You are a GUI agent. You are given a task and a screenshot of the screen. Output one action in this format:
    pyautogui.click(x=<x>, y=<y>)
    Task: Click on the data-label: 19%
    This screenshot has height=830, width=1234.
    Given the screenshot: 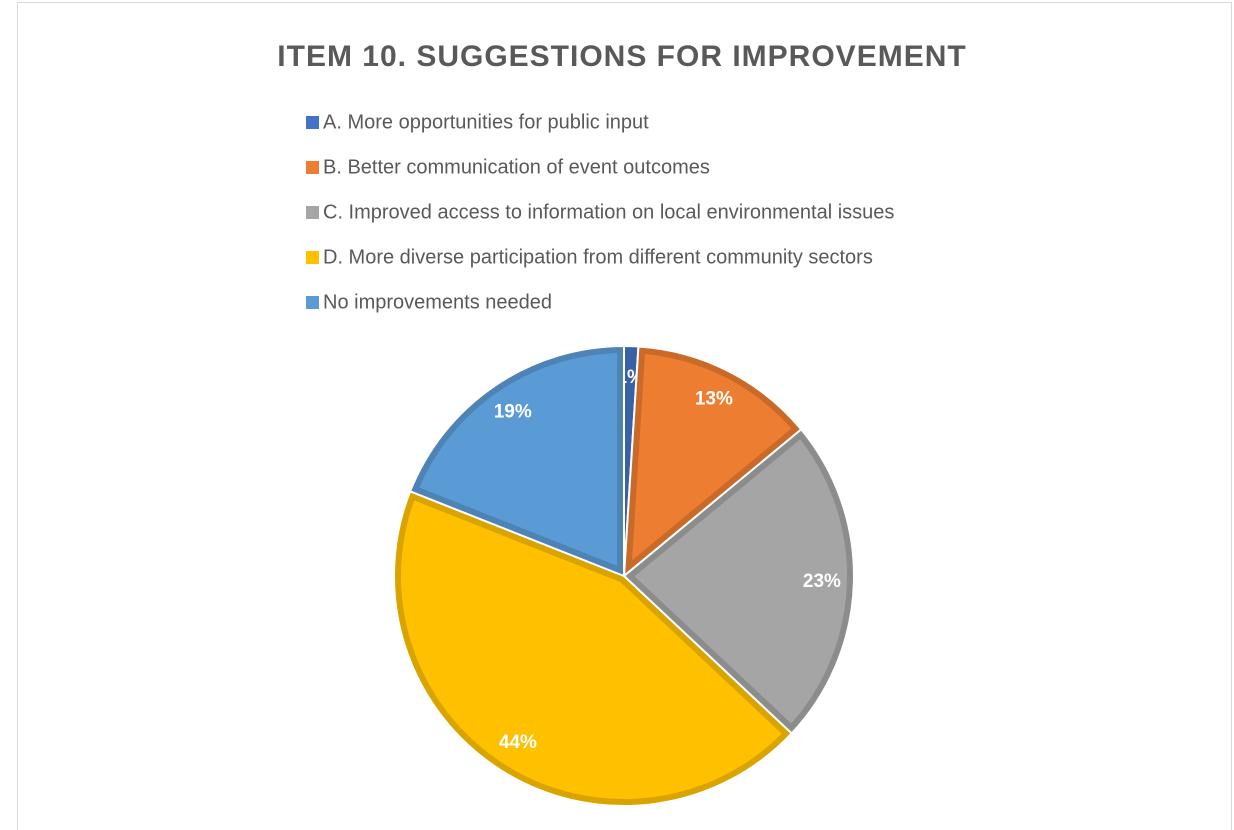 What is the action you would take?
    pyautogui.click(x=513, y=411)
    